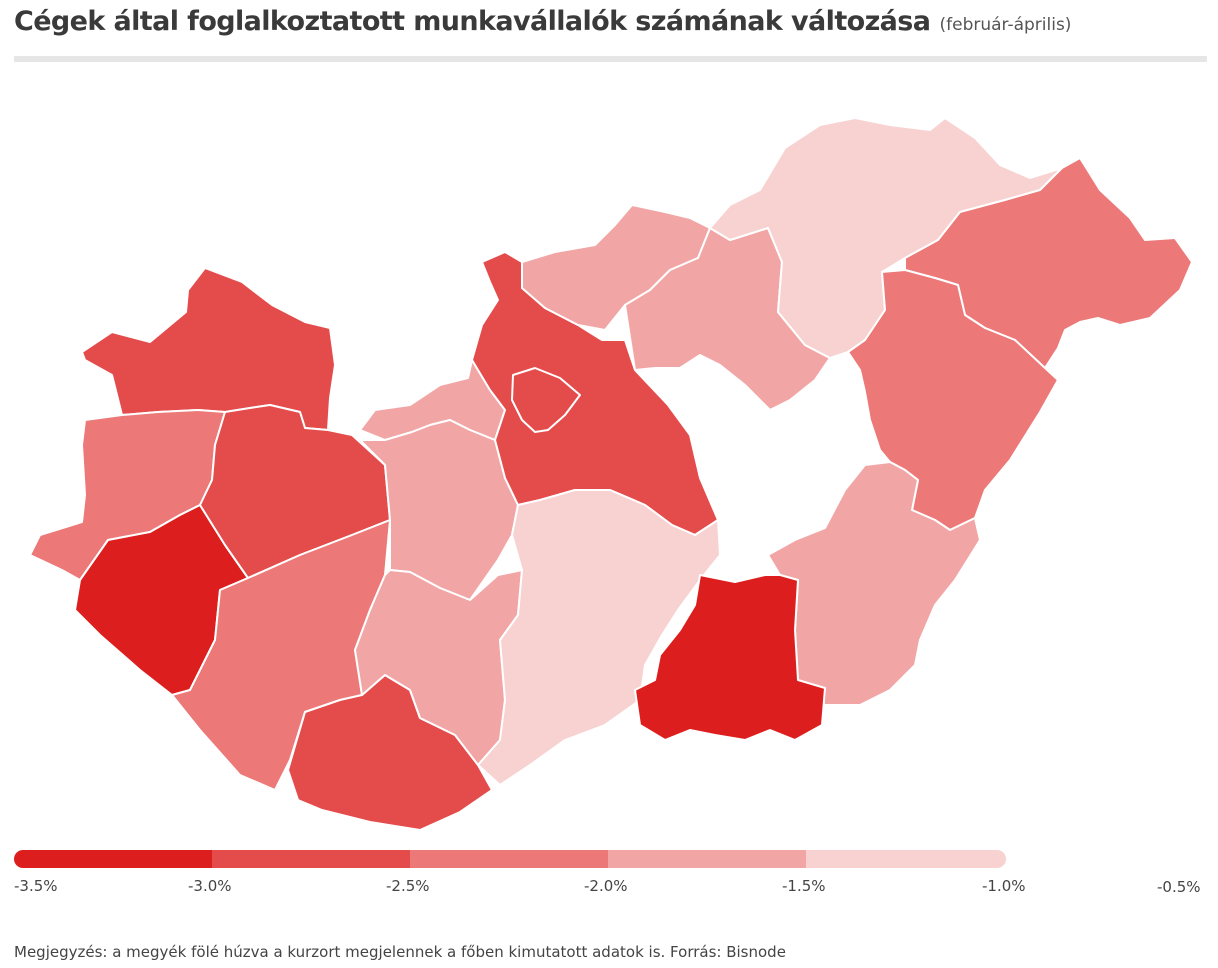  Describe the element at coordinates (210, 886) in the screenshot. I see `legend-tick-label: -3.0%` at that location.